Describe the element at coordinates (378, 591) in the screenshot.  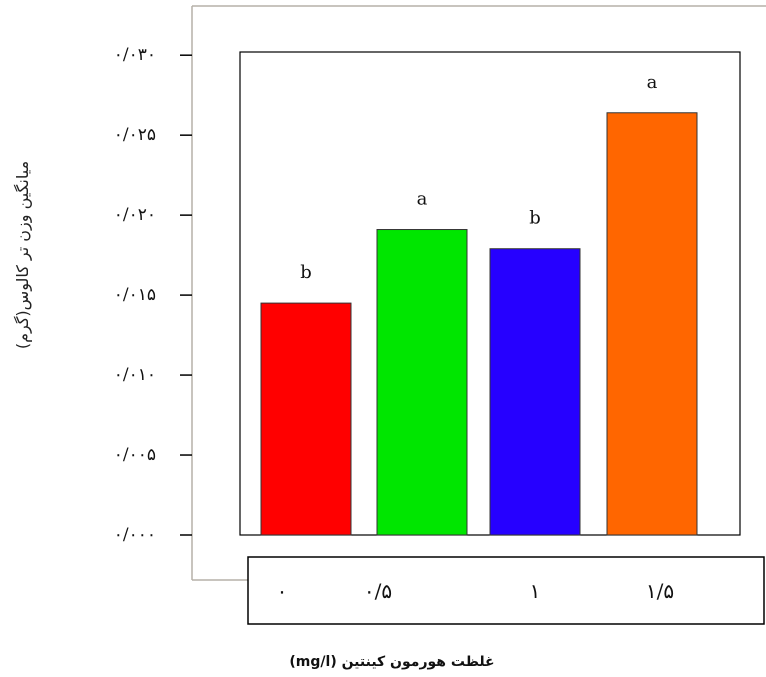
I see `x-category-label: ۰/۵` at that location.